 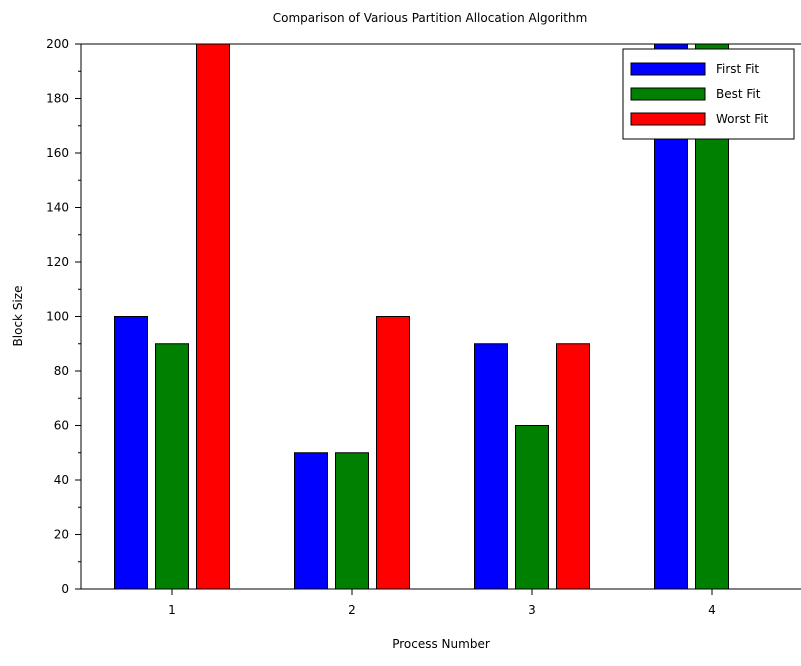 What do you see at coordinates (742, 119) in the screenshot?
I see `legend-label: Worst Fit` at bounding box center [742, 119].